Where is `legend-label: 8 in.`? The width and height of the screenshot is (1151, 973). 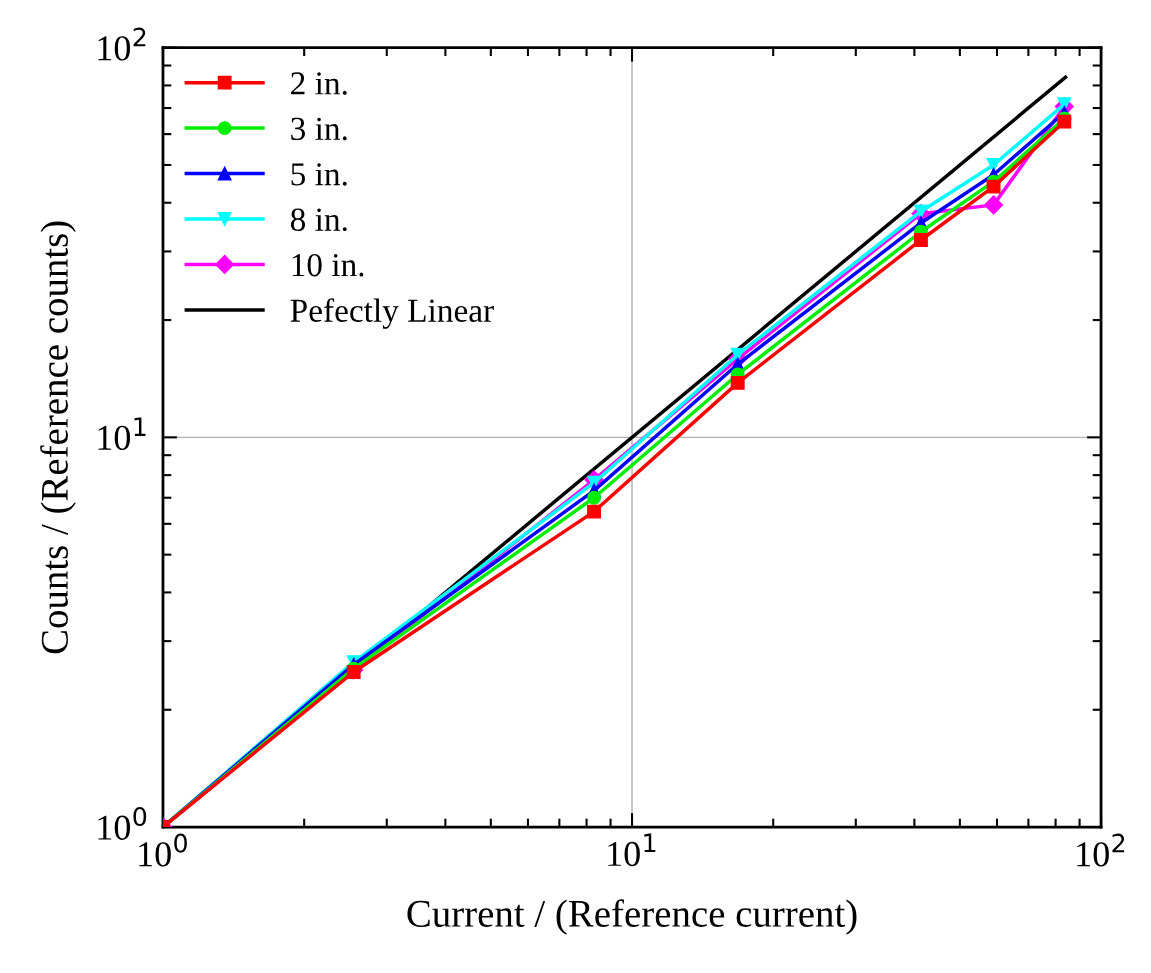 legend-label: 8 in. is located at coordinates (318, 220).